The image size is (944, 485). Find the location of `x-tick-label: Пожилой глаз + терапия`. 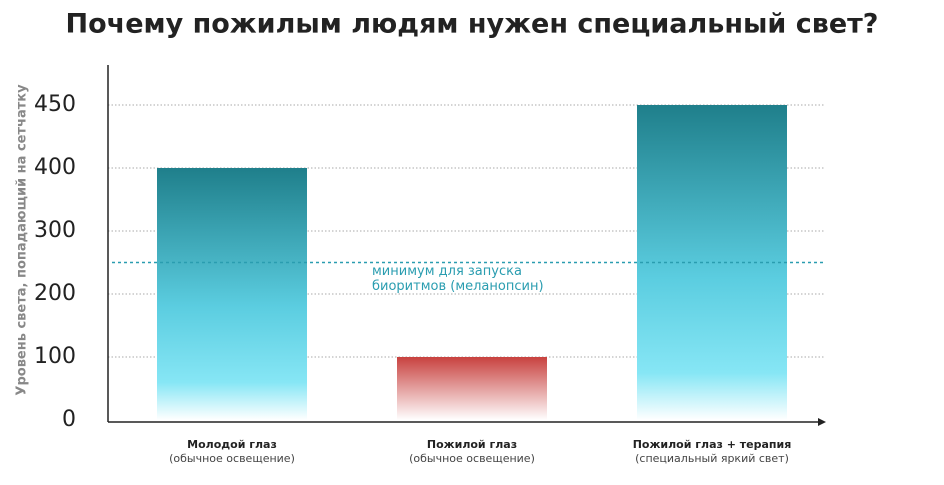

x-tick-label: Пожилой глаз + терапия is located at coordinates (712, 444).